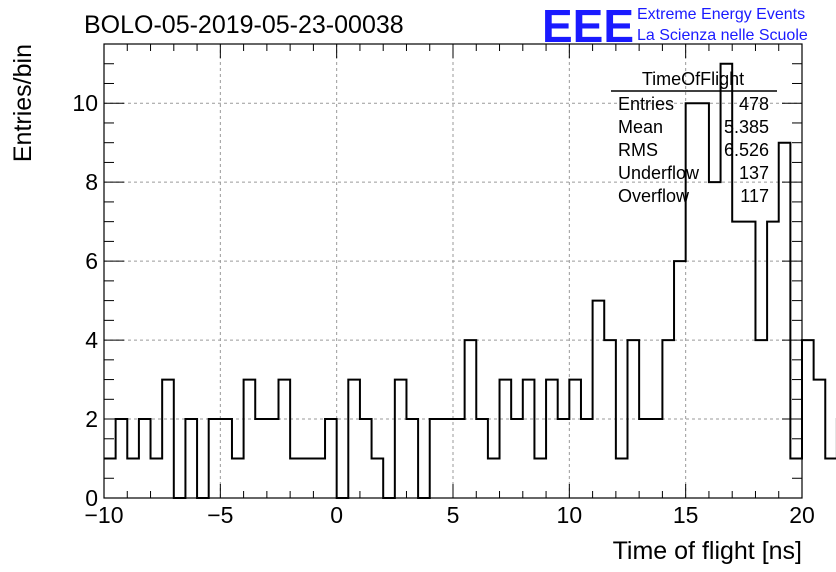 The image size is (836, 572). What do you see at coordinates (85, 103) in the screenshot?
I see `y-tick-label: 10` at bounding box center [85, 103].